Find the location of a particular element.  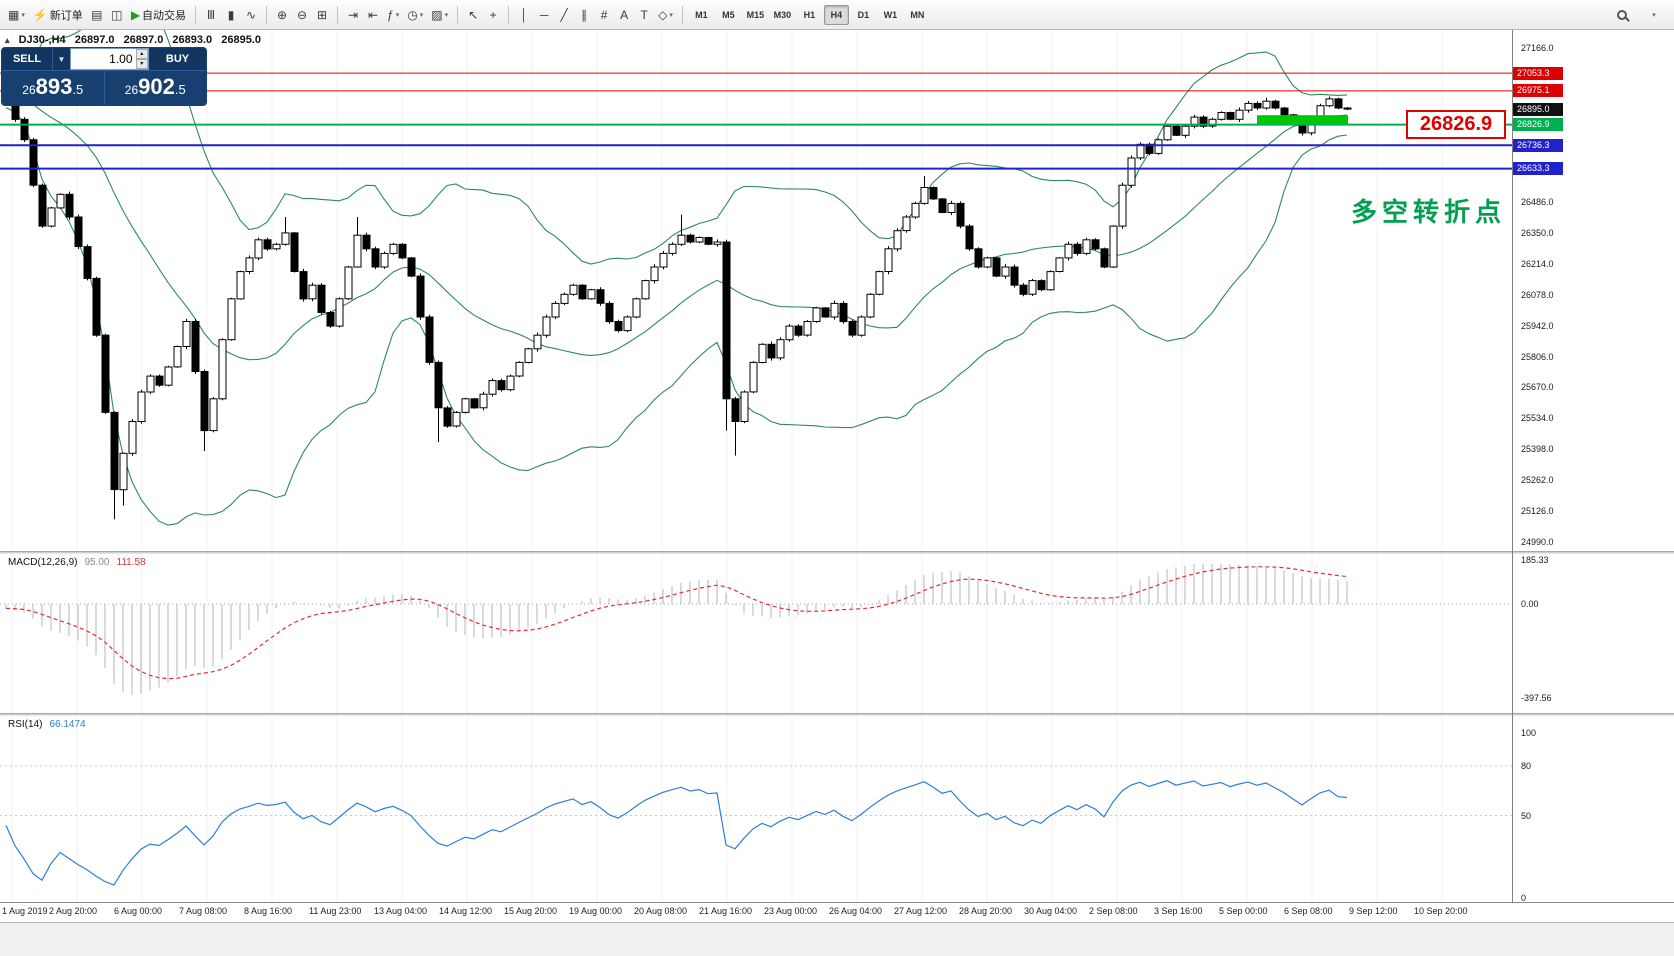

price-axis-label: 25942.0 is located at coordinates (1537, 325).